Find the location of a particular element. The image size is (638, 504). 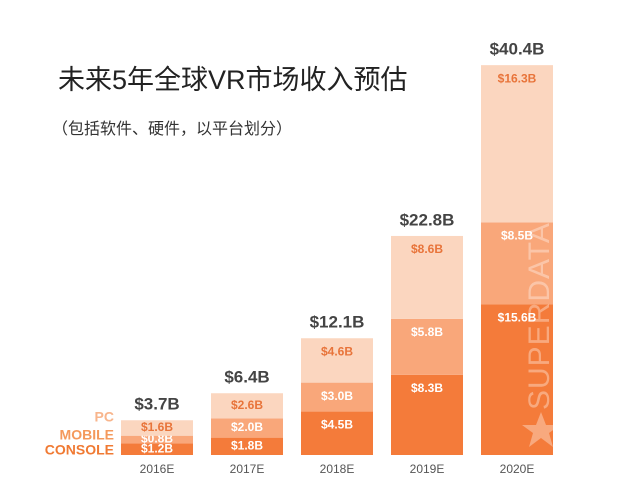

value-label: $2.0B is located at coordinates (247, 427).